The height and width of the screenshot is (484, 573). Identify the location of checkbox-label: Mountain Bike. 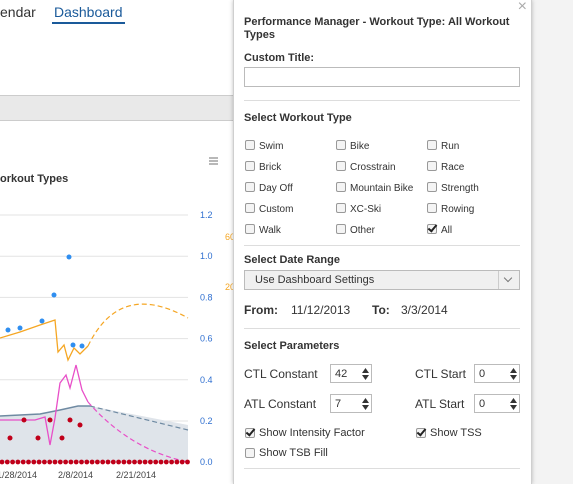
(382, 188).